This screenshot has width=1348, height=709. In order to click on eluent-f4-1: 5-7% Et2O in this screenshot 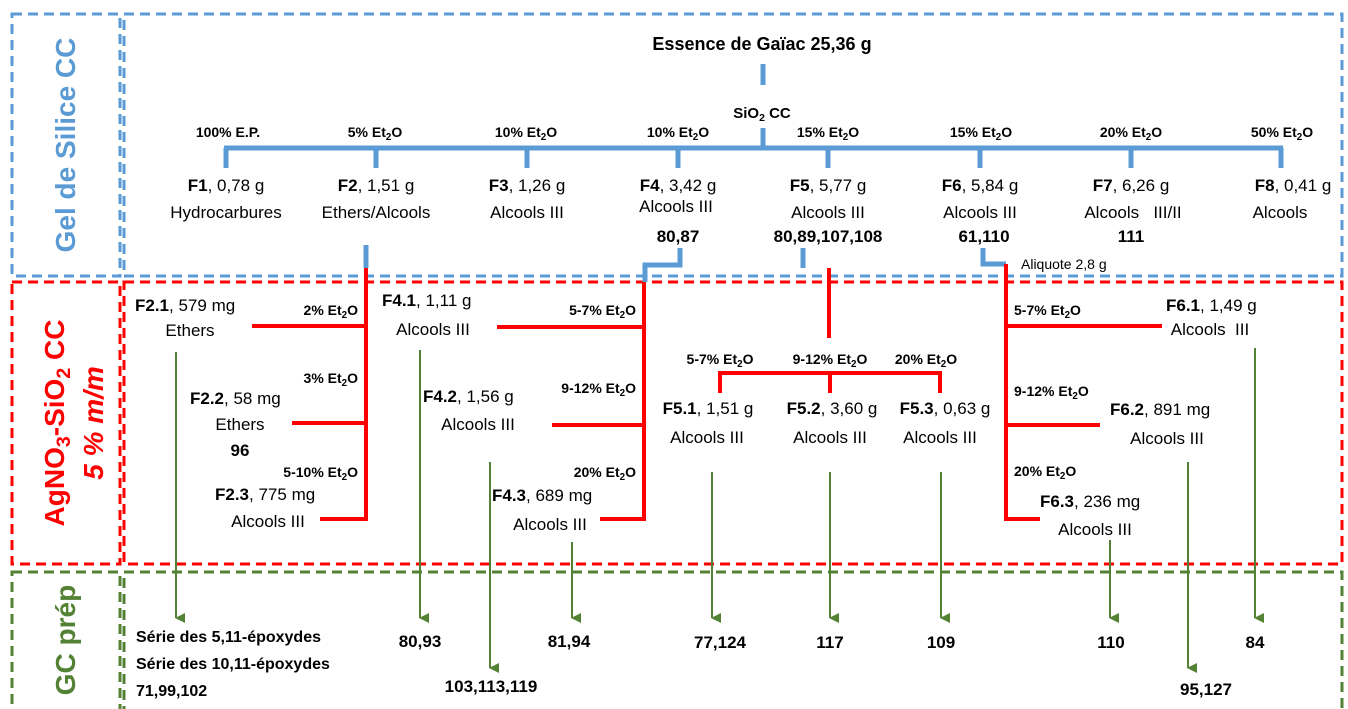, I will do `click(602, 311)`.